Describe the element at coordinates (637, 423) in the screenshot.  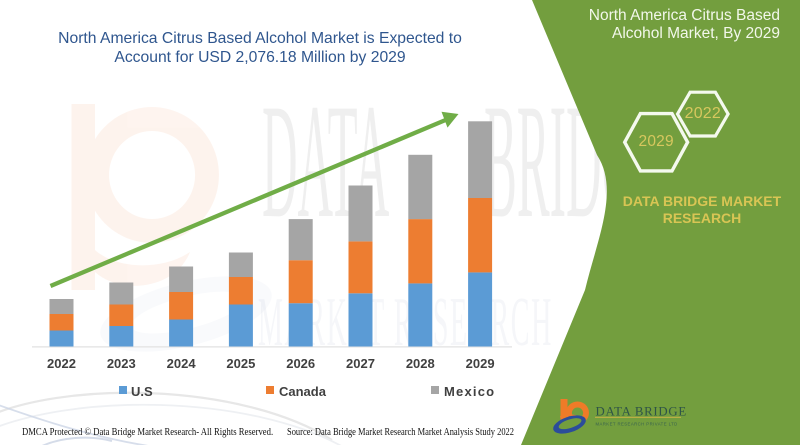
I see `svg-text: MARKET RESEARCH PRIVATE LTD` at that location.